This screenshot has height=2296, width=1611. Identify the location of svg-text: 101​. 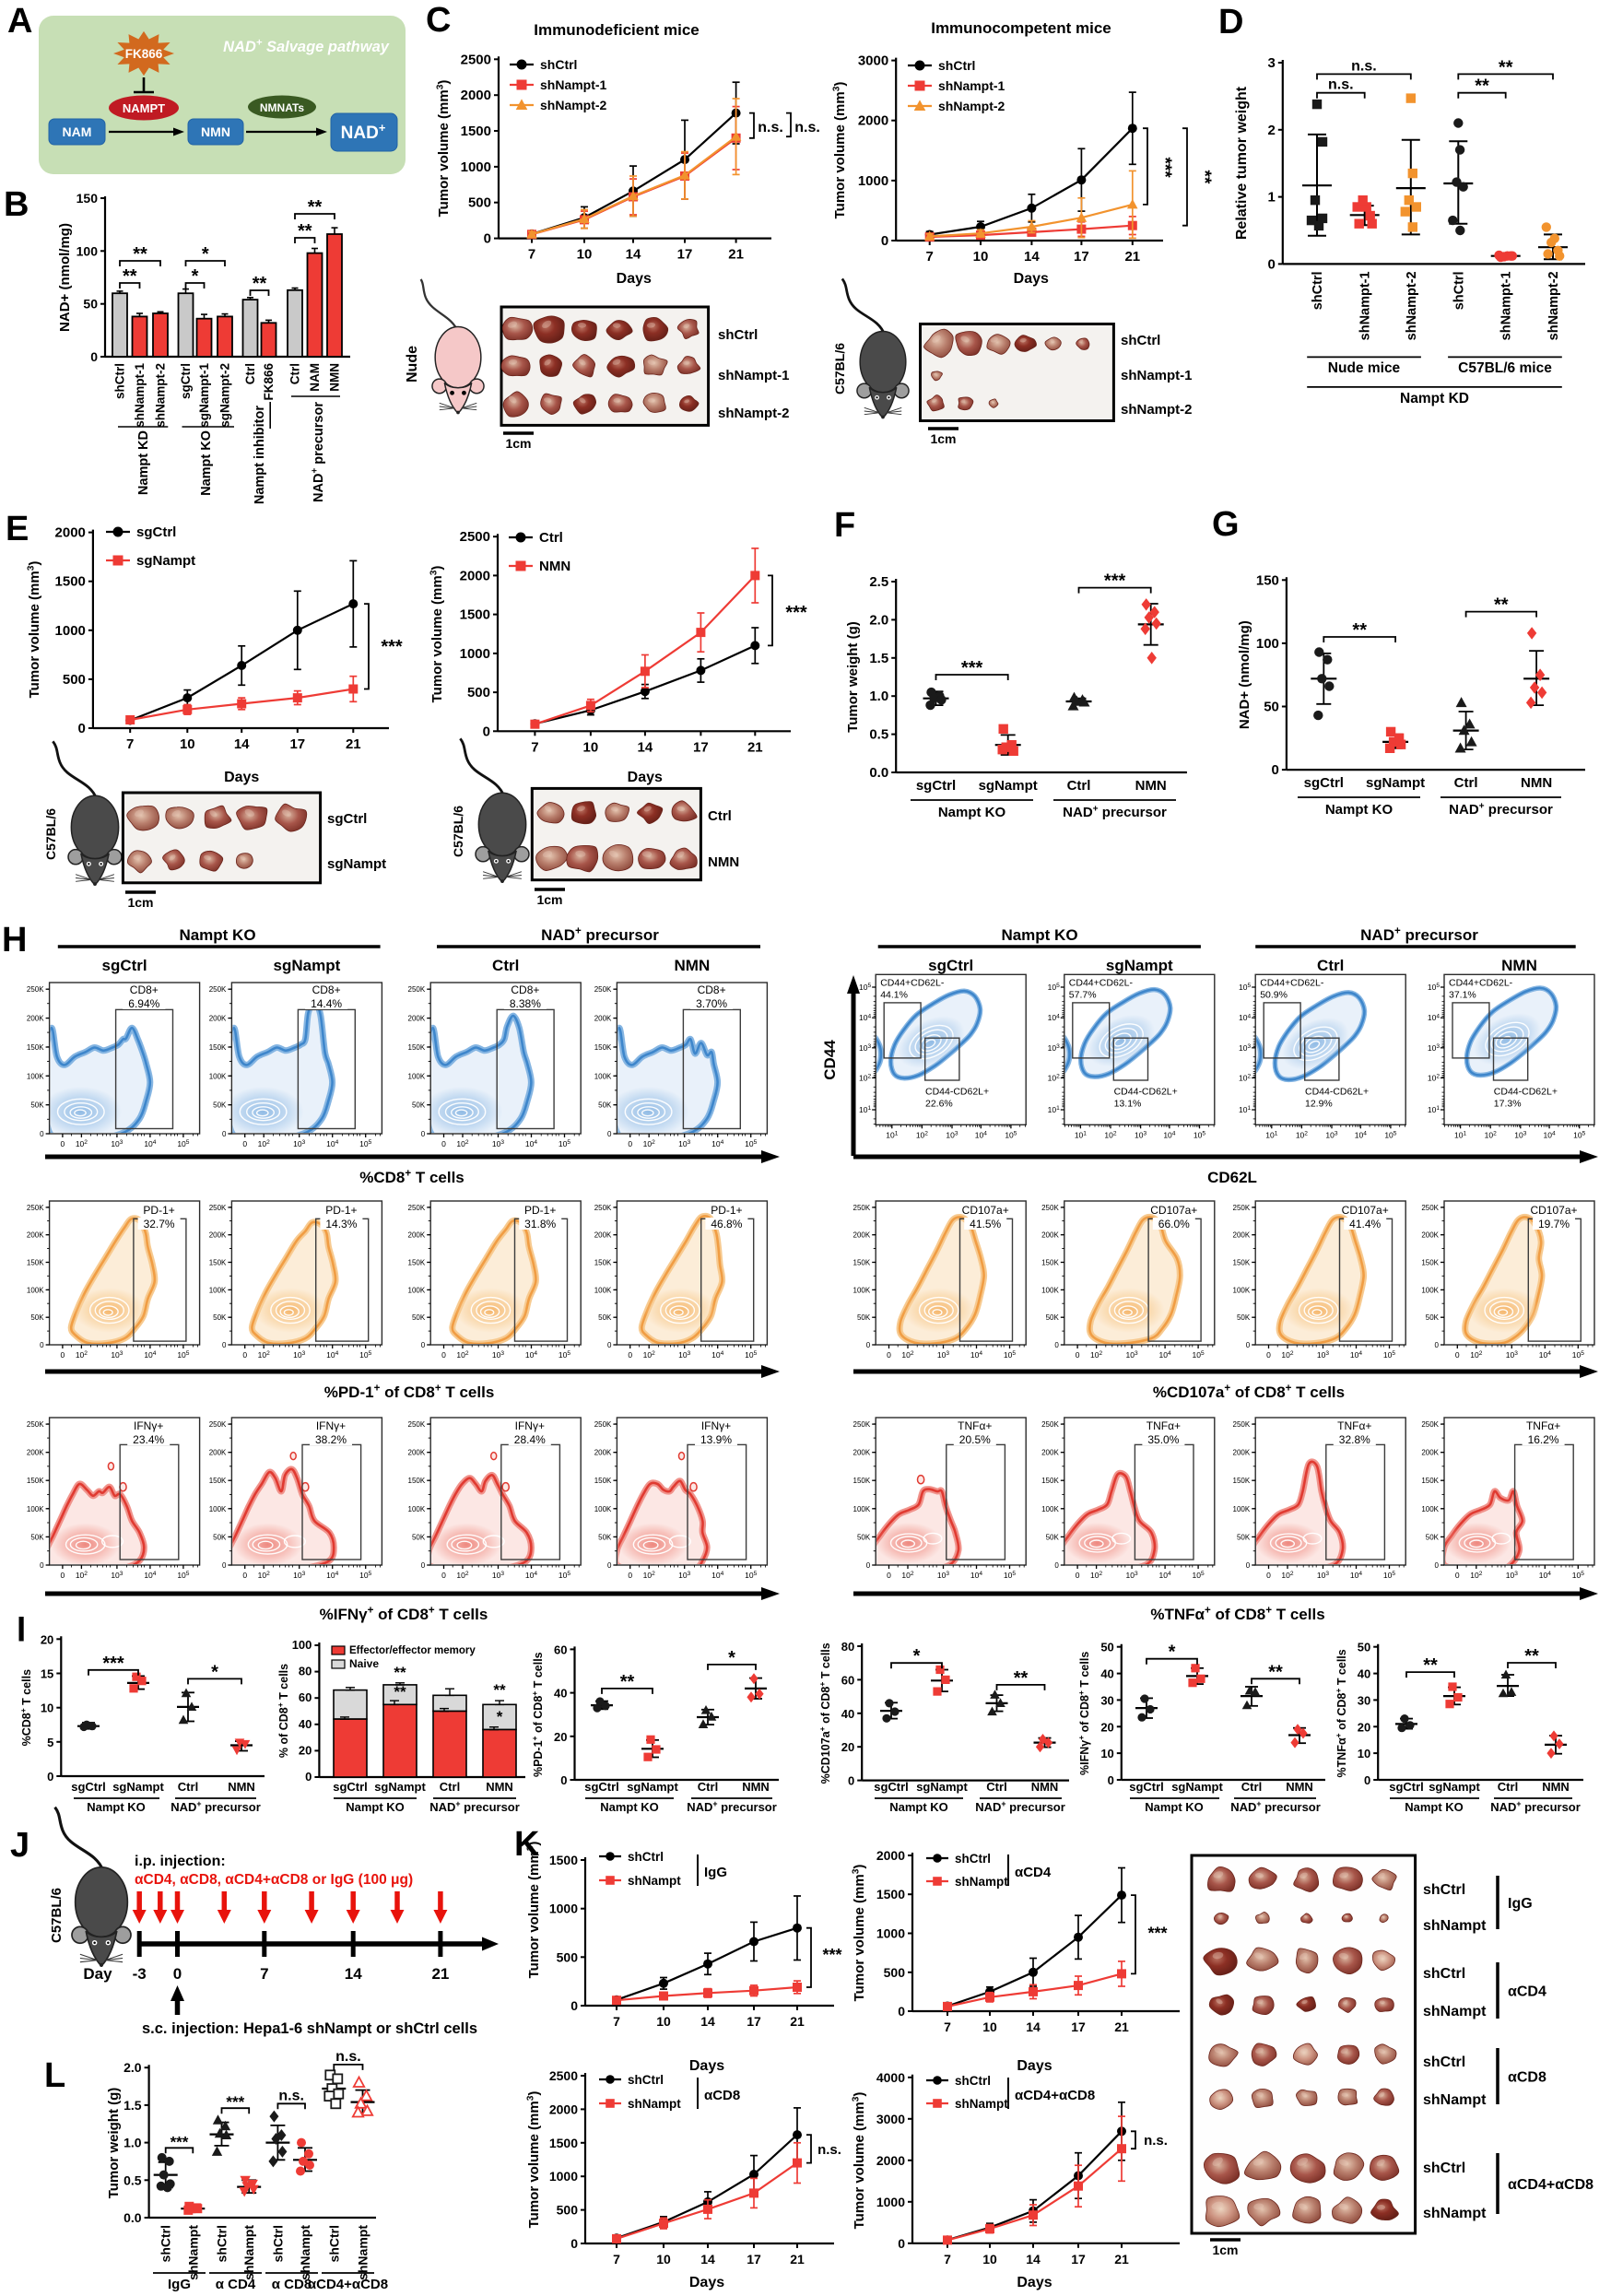
(1460, 1134).